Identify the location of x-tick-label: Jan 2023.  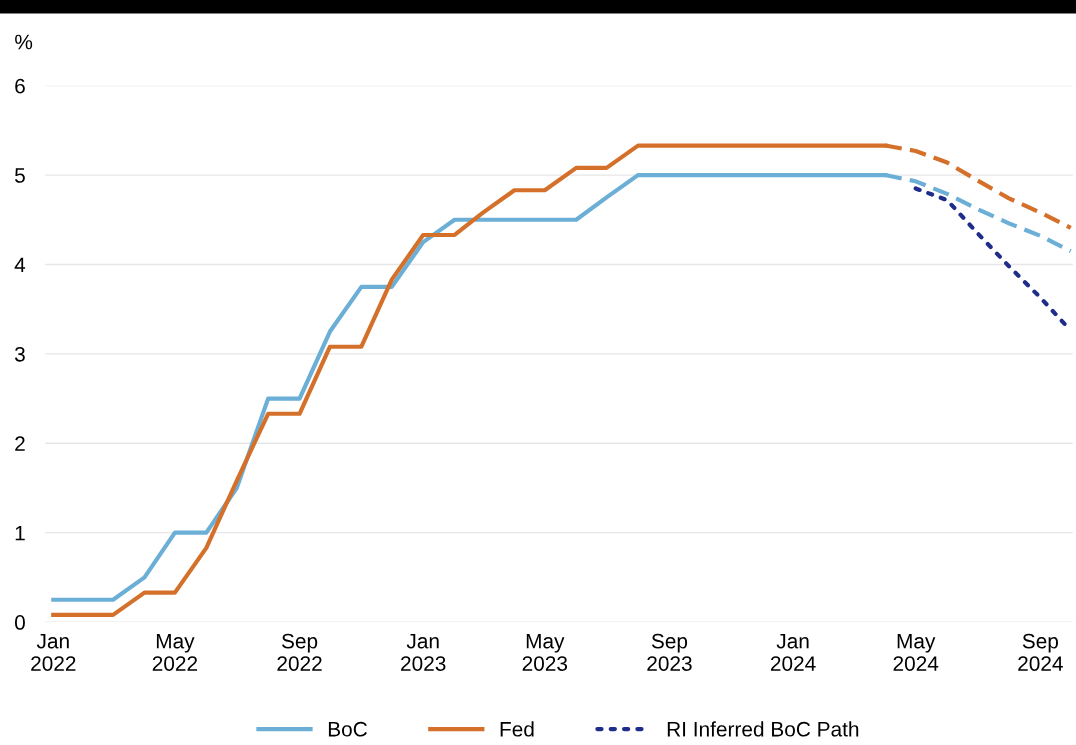
(423, 652).